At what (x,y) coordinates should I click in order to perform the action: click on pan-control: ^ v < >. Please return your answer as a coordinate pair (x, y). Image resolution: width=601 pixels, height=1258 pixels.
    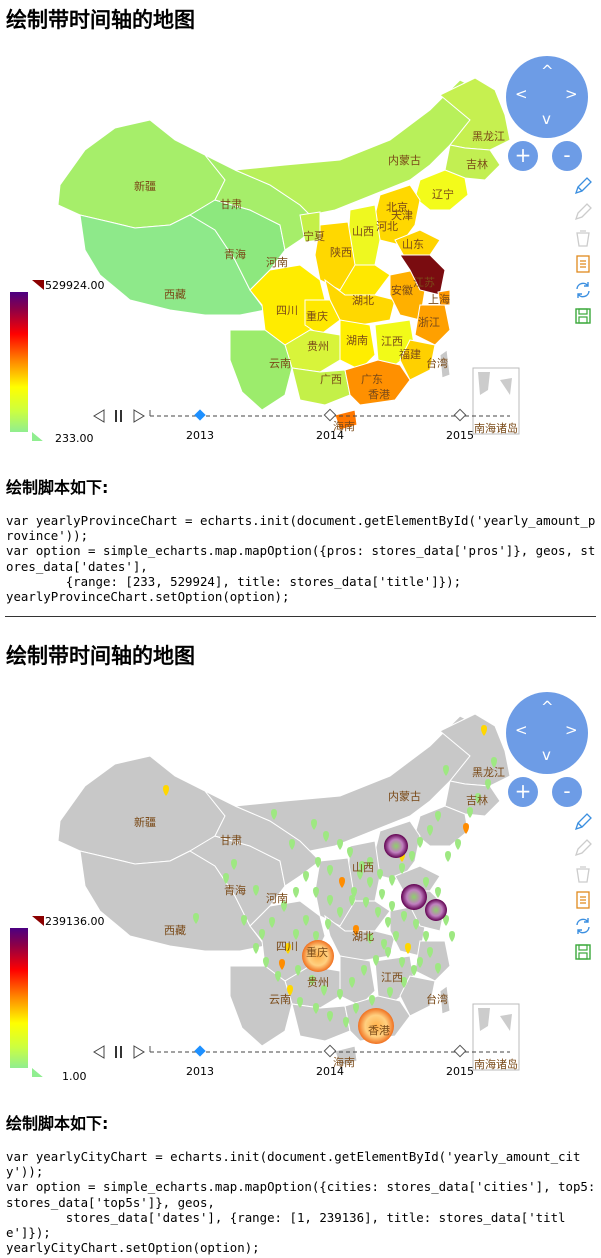
    Looking at the image, I should click on (547, 733).